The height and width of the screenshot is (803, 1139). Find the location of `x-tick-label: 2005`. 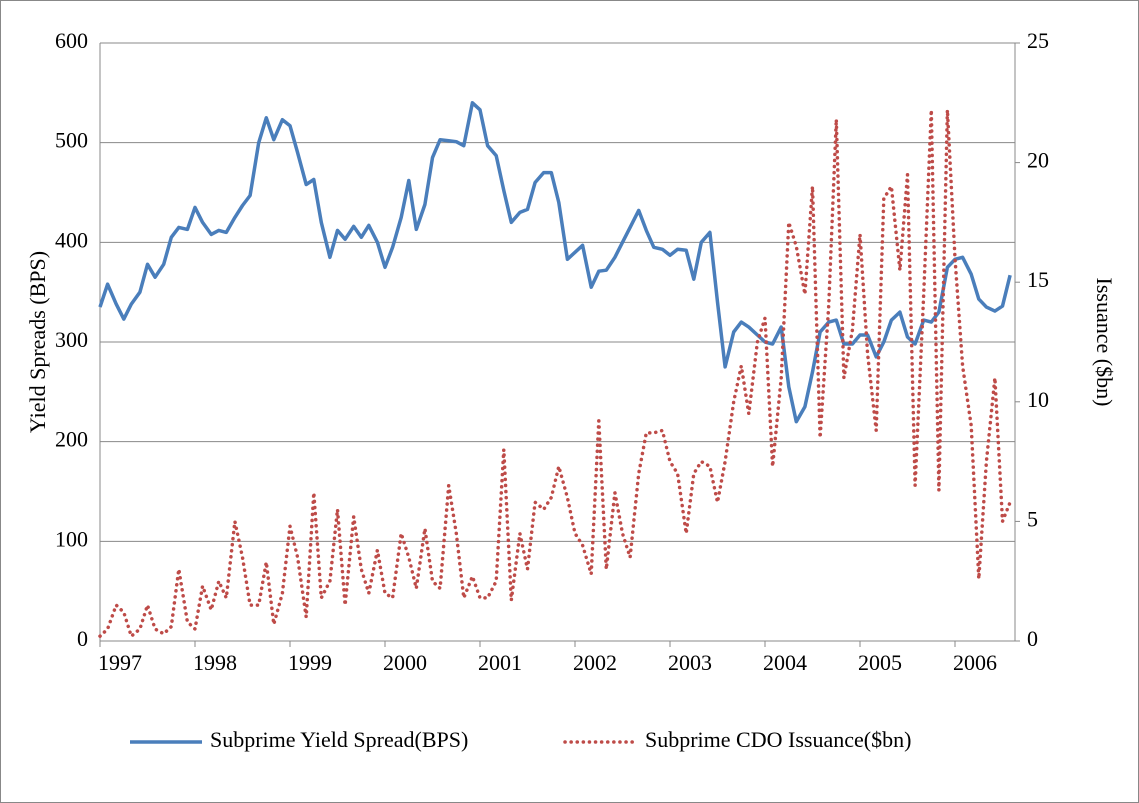

x-tick-label: 2005 is located at coordinates (880, 662).